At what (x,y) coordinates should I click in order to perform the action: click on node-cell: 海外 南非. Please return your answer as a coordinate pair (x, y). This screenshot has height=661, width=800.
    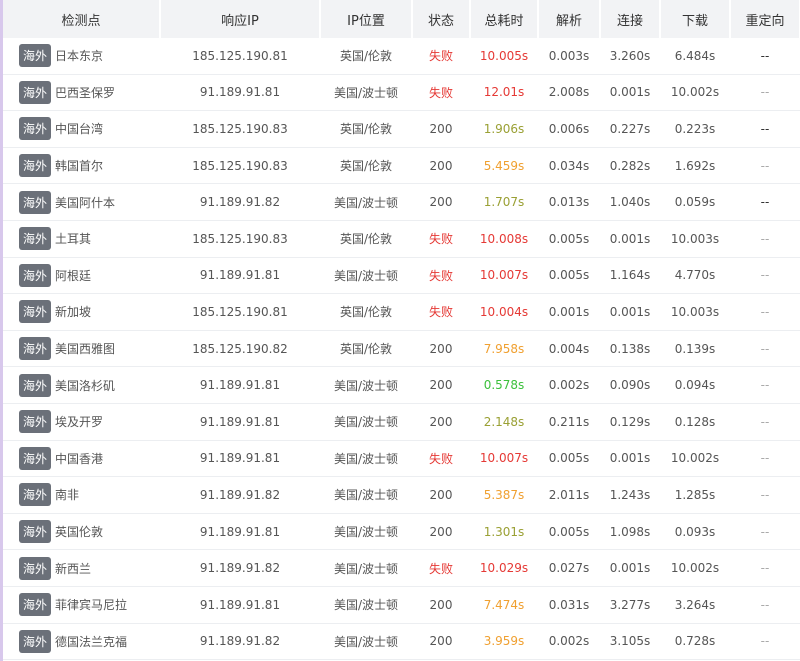
    Looking at the image, I should click on (81, 495).